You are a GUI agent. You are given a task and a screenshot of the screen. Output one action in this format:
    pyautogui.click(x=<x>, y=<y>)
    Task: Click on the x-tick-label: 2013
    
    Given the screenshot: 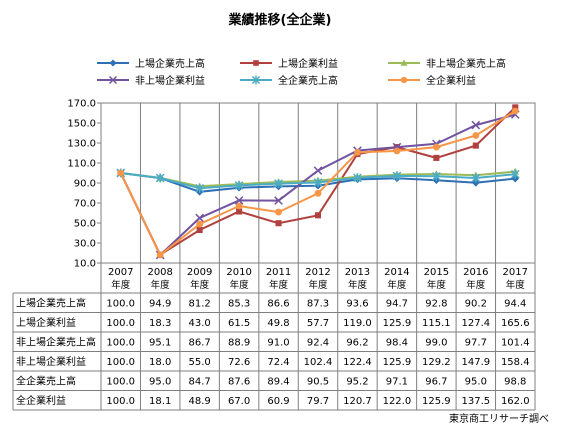 What is the action you would take?
    pyautogui.click(x=357, y=272)
    